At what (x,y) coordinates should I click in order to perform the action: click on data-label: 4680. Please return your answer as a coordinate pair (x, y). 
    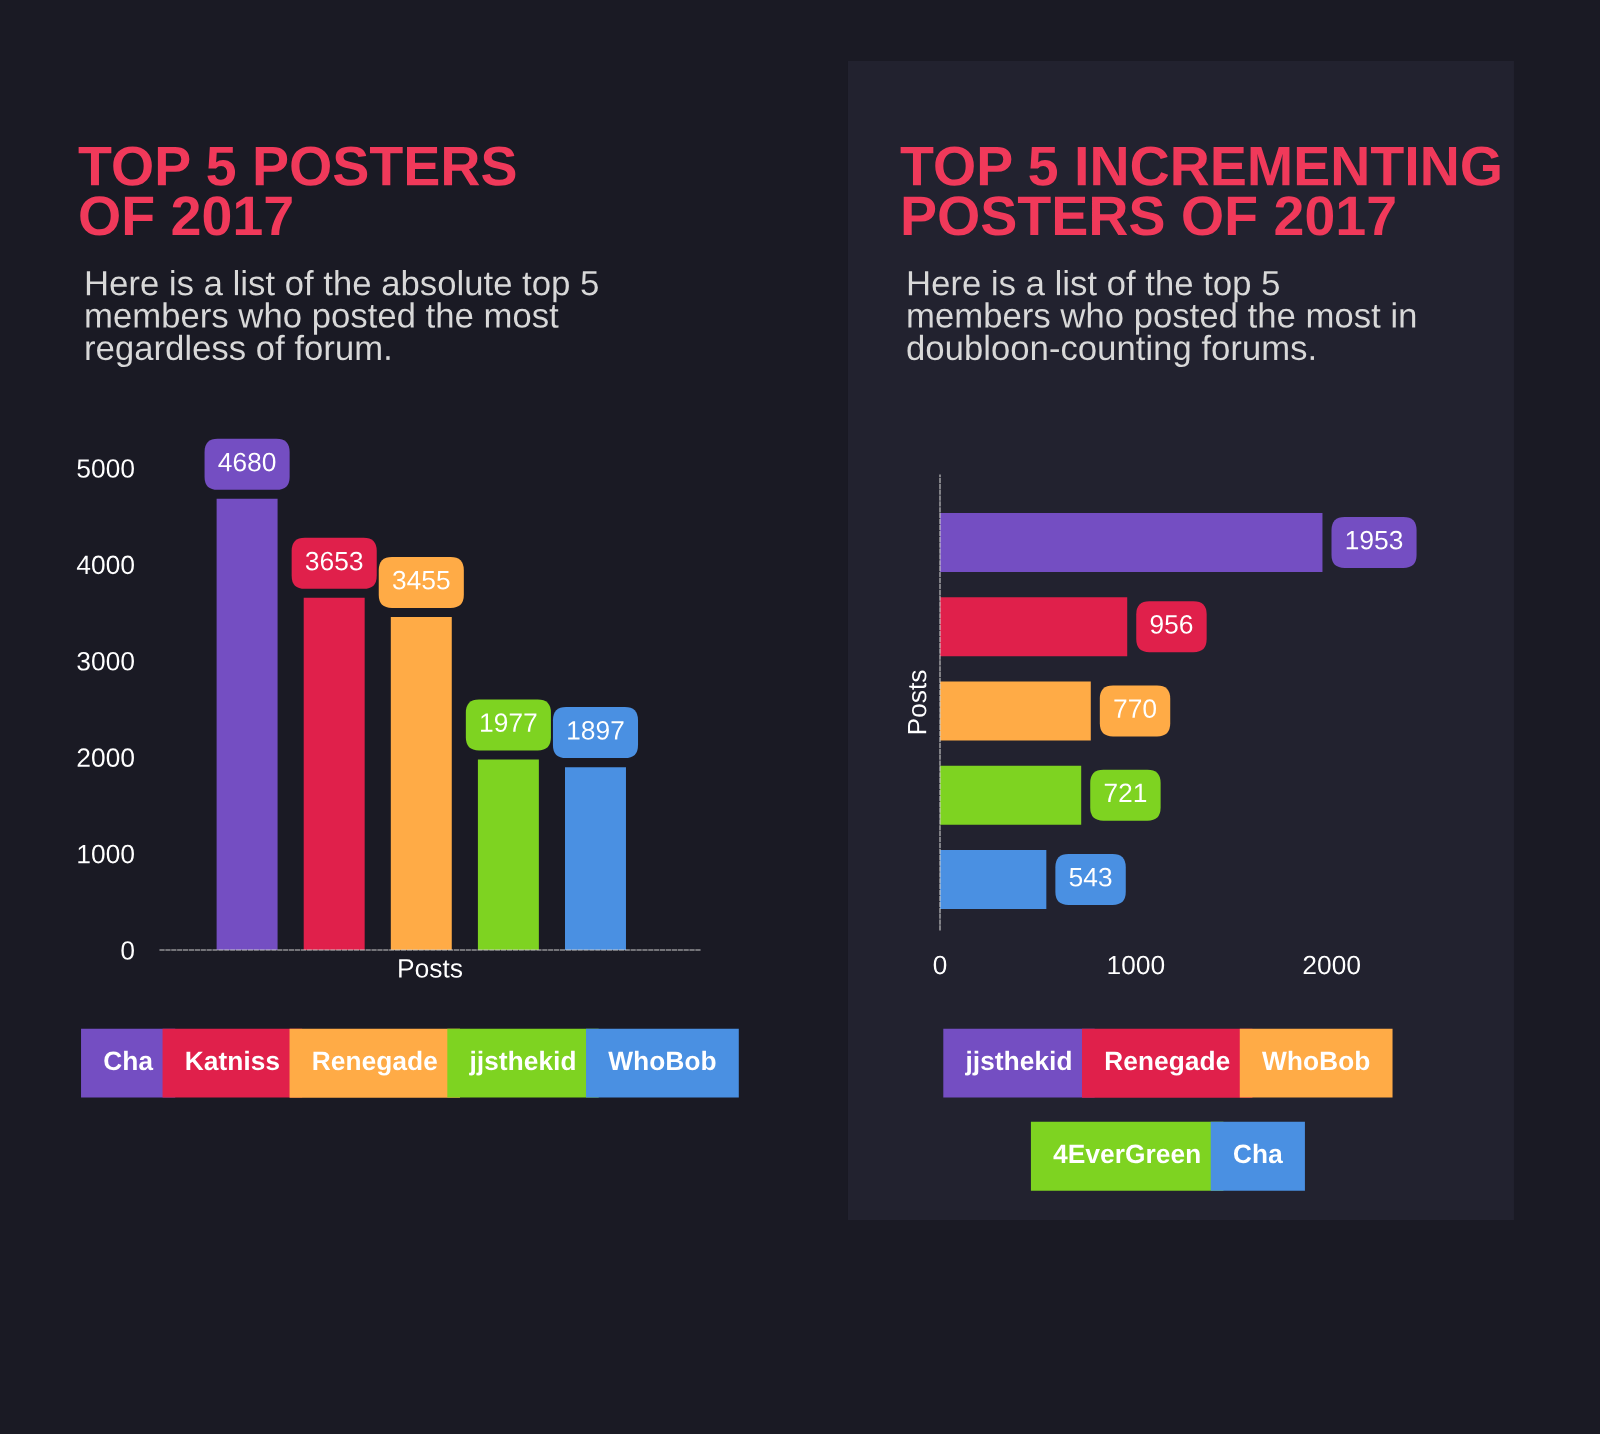
    Looking at the image, I should click on (247, 462).